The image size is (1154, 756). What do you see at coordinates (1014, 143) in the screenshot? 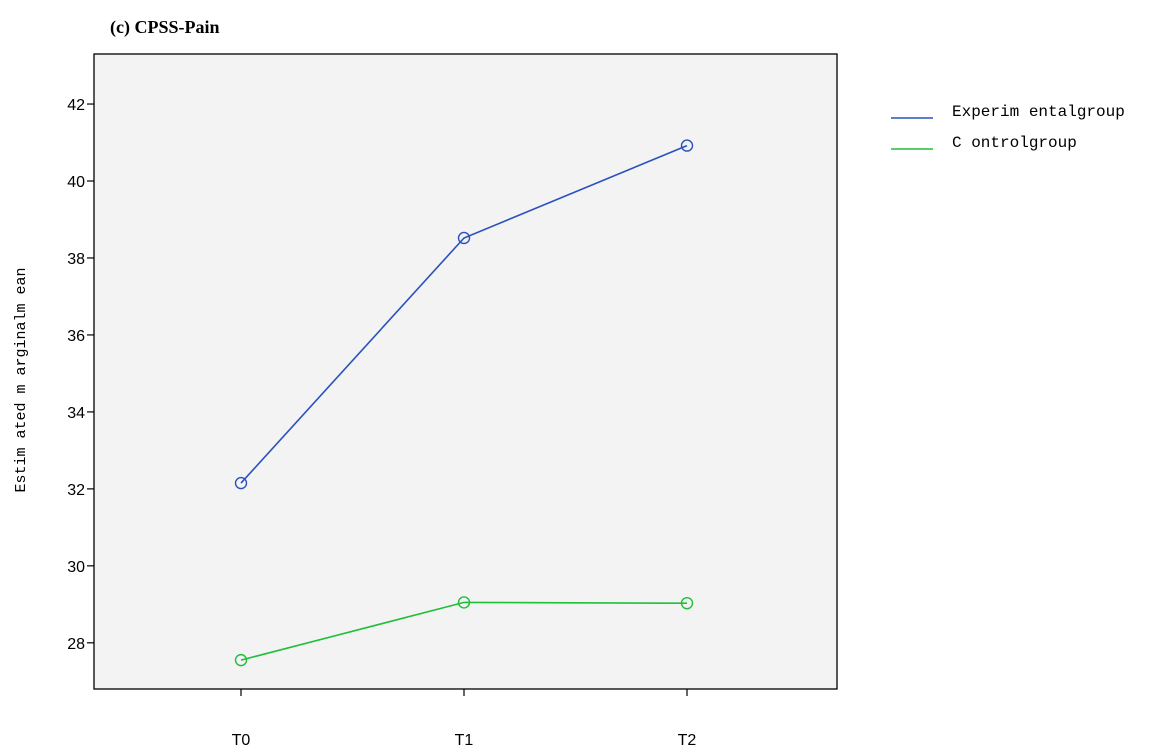
I see `legend-label-1: C ontrolgroup` at bounding box center [1014, 143].